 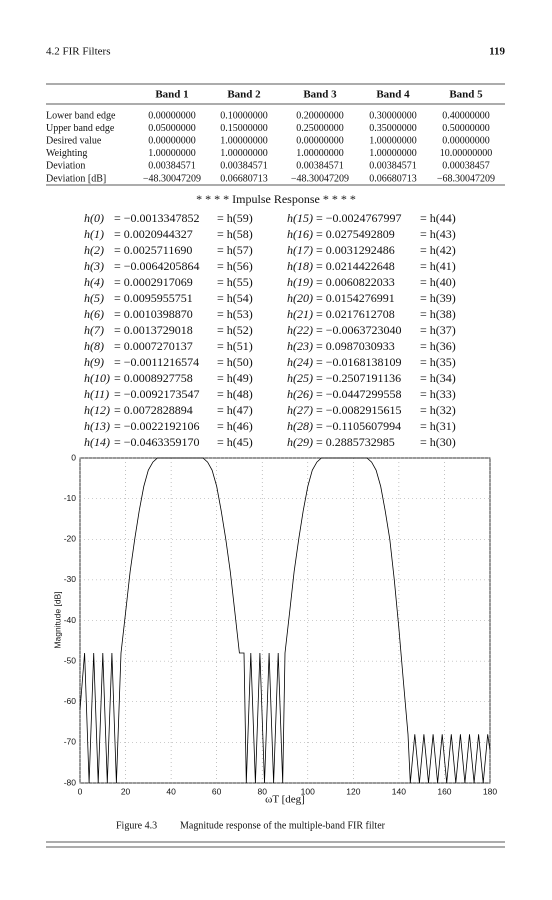 I want to click on column-header: Band 3, so click(x=320, y=95).